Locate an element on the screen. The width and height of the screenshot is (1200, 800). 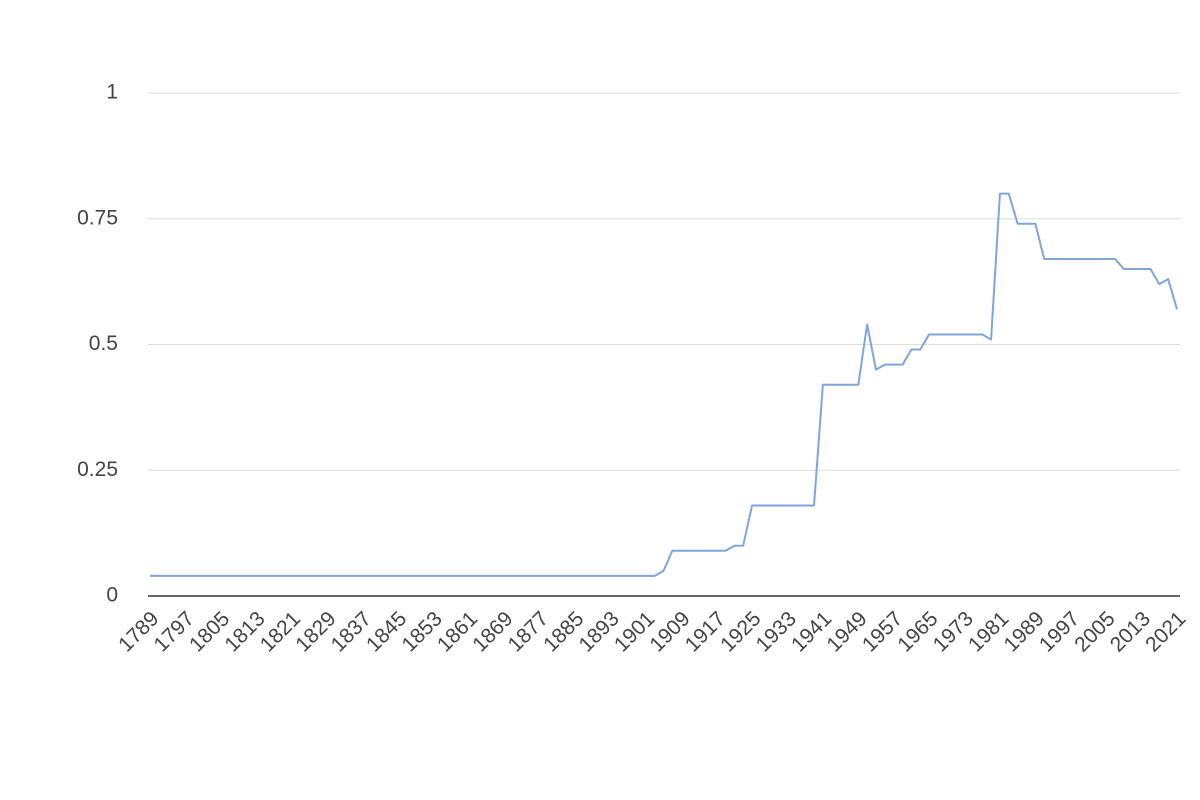
x-tick-label: 1853 is located at coordinates (421, 631).